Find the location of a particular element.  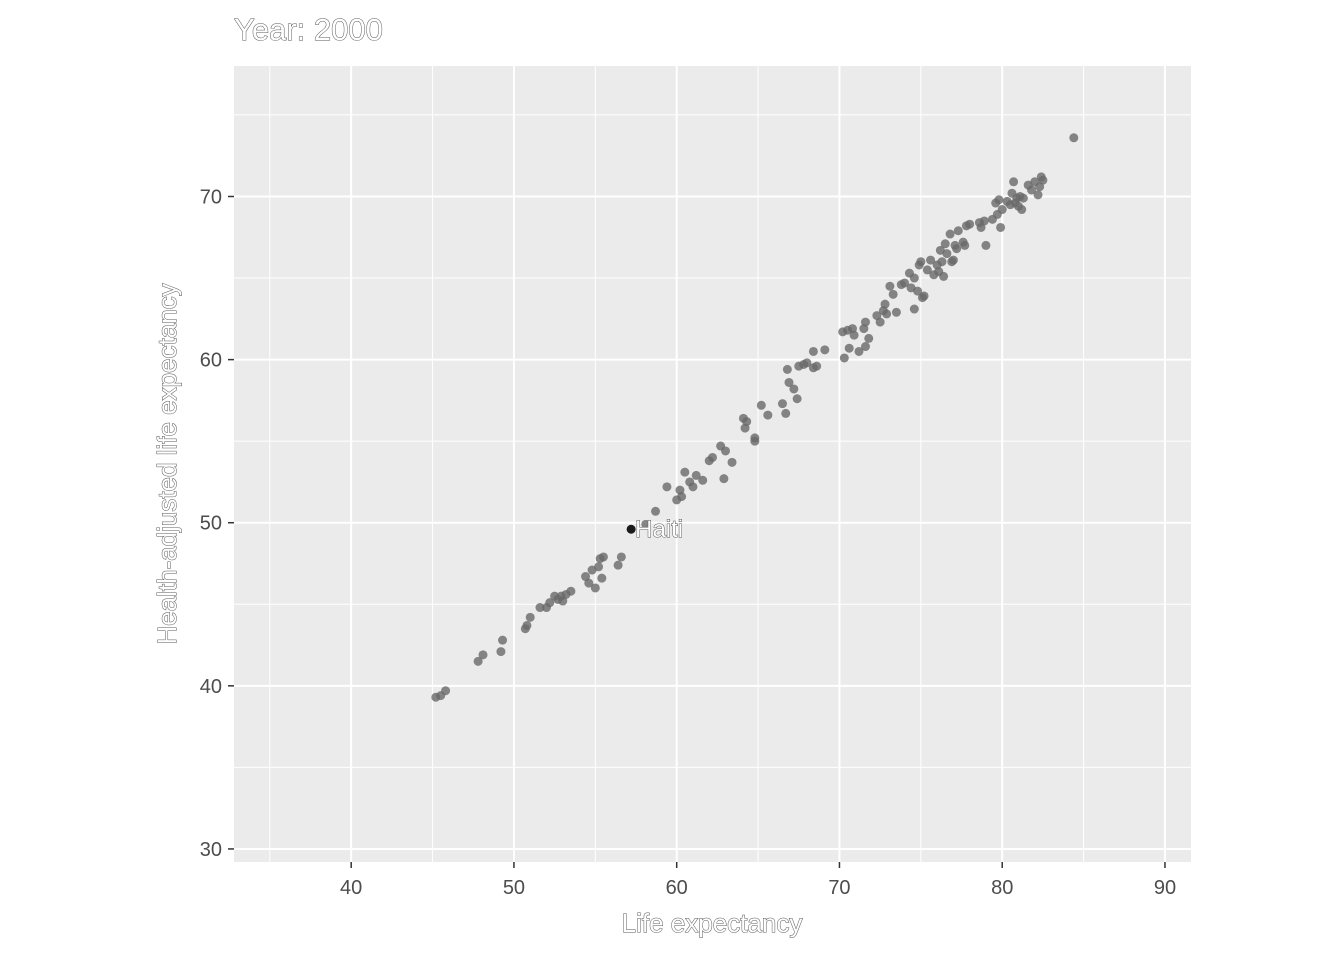

x-tick-label: 70 is located at coordinates (839, 888).